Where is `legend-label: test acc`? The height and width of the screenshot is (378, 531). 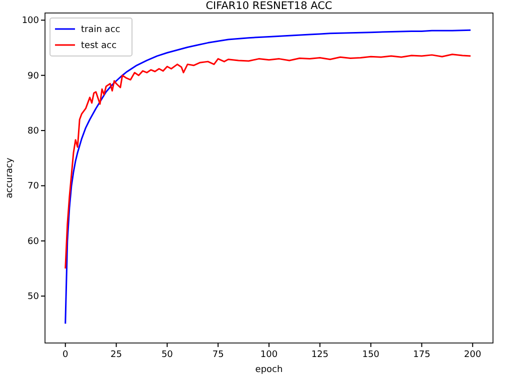
legend-label: test acc is located at coordinates (99, 46).